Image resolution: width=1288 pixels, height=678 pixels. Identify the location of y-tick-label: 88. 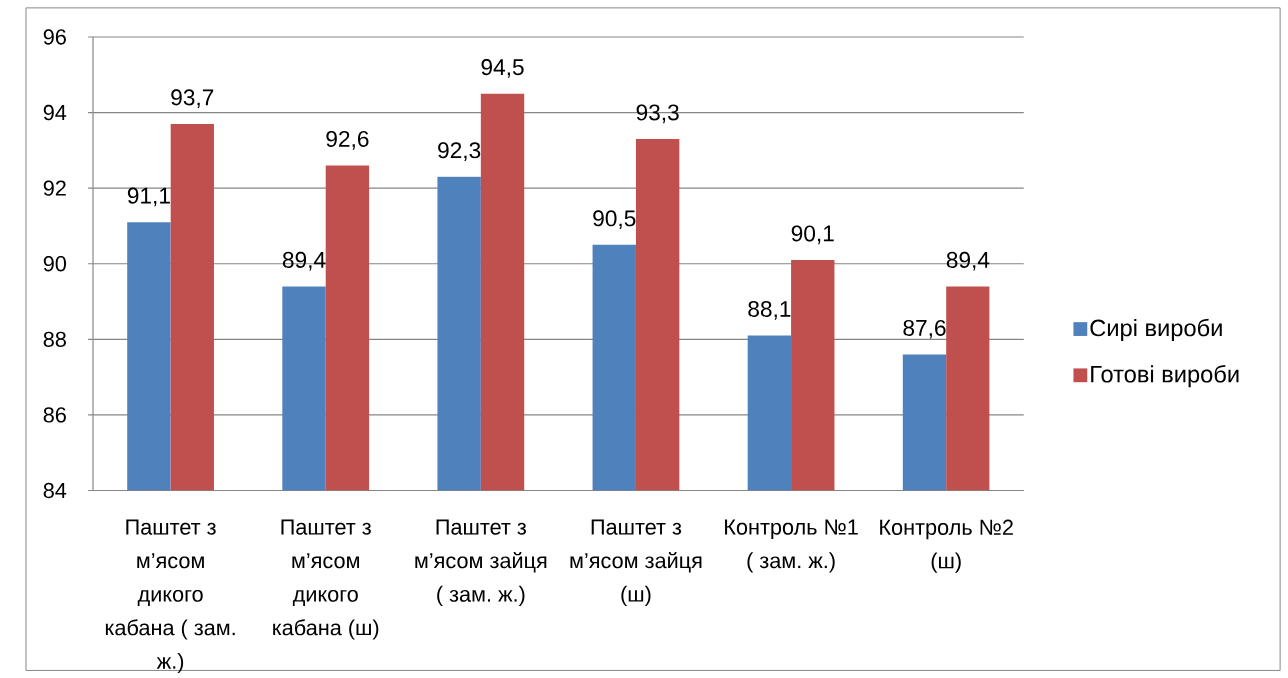
(54, 339).